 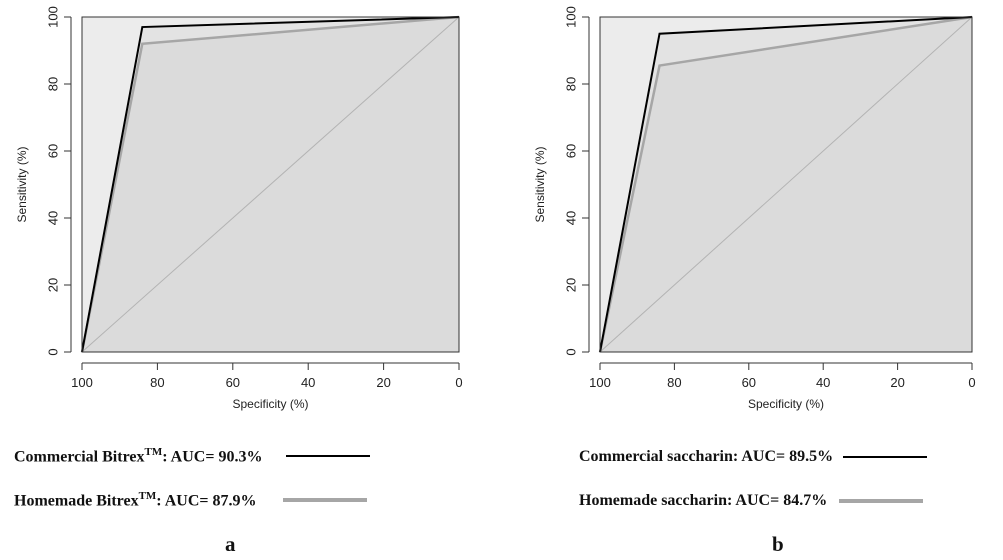 I want to click on legend-item-homemade-bitrex: Homemade BitrexTM: AUC= 87.9%, so click(x=190, y=500).